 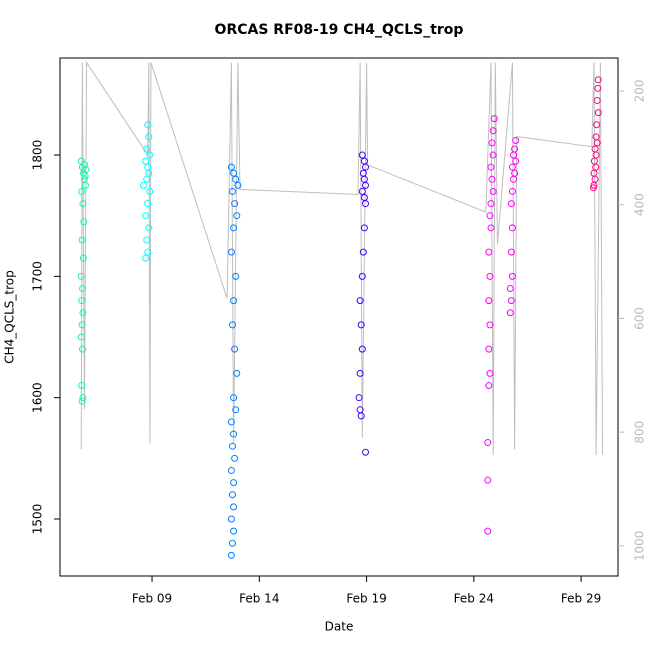 What do you see at coordinates (339, 627) in the screenshot?
I see `x-axis-label: Date` at bounding box center [339, 627].